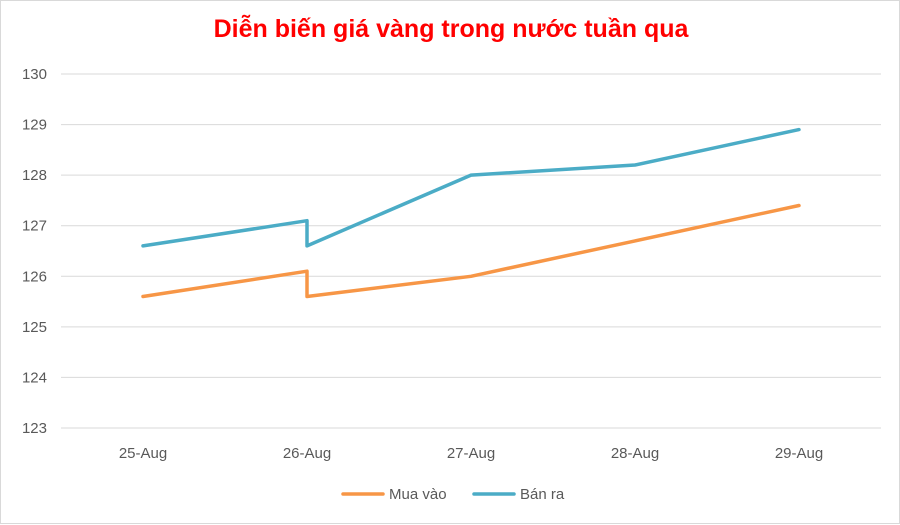 The image size is (900, 525). I want to click on x-tick-label: 25-Aug, so click(143, 453).